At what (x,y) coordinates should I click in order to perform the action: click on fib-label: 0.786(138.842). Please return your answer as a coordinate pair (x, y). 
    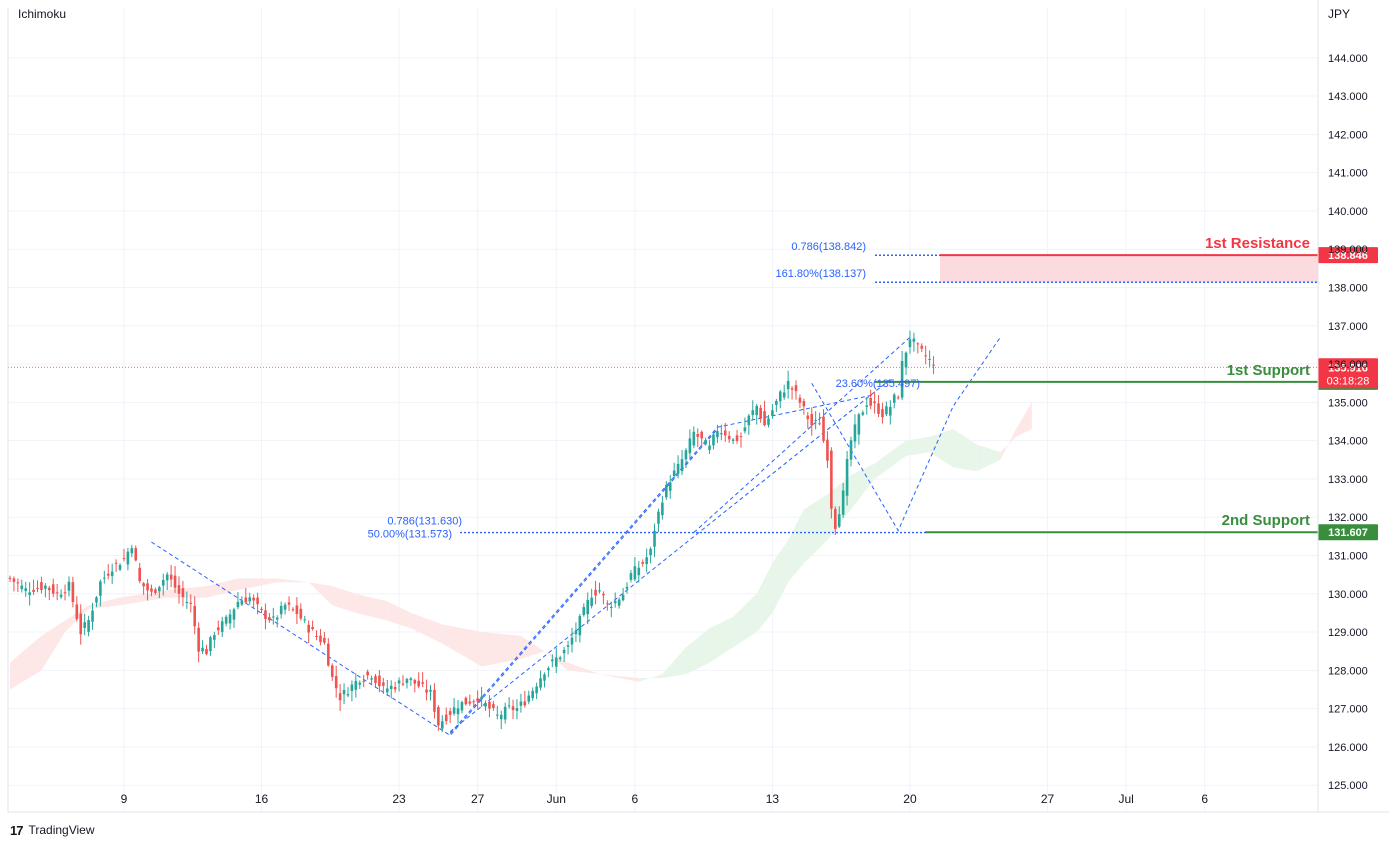
    Looking at the image, I should click on (828, 247).